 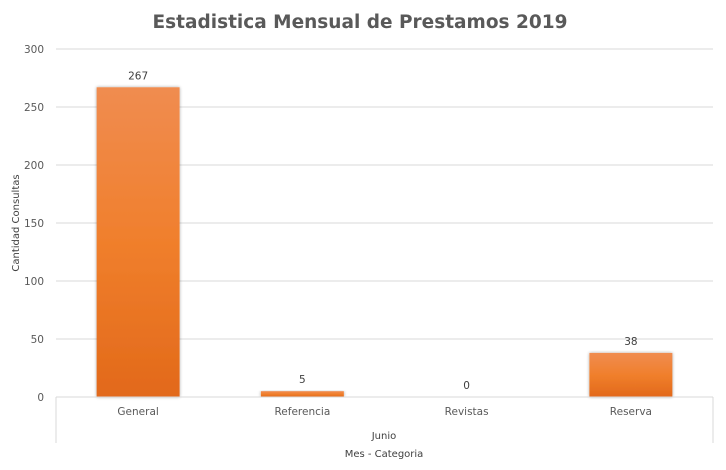 What do you see at coordinates (631, 374) in the screenshot?
I see `bar-reserva` at bounding box center [631, 374].